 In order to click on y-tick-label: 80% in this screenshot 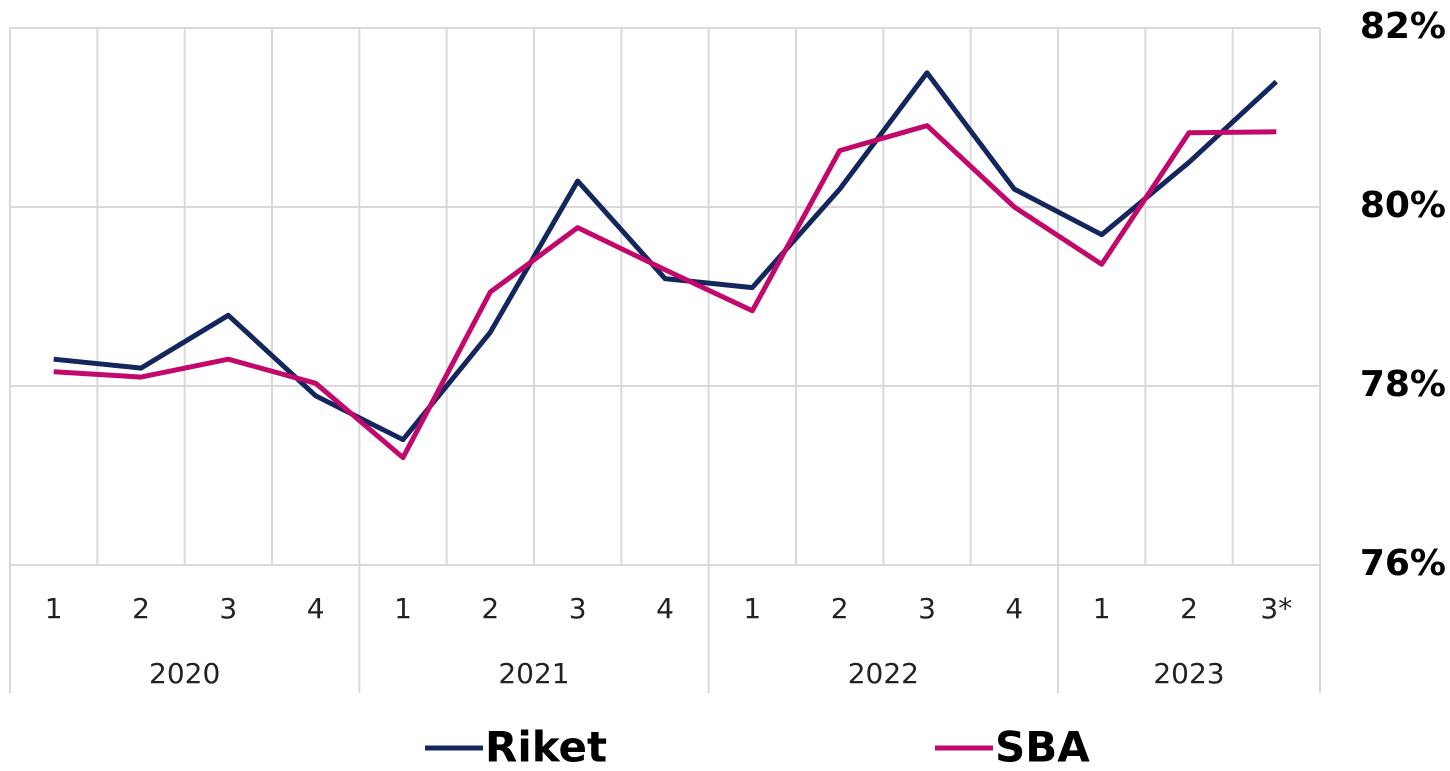, I will do `click(1403, 205)`.